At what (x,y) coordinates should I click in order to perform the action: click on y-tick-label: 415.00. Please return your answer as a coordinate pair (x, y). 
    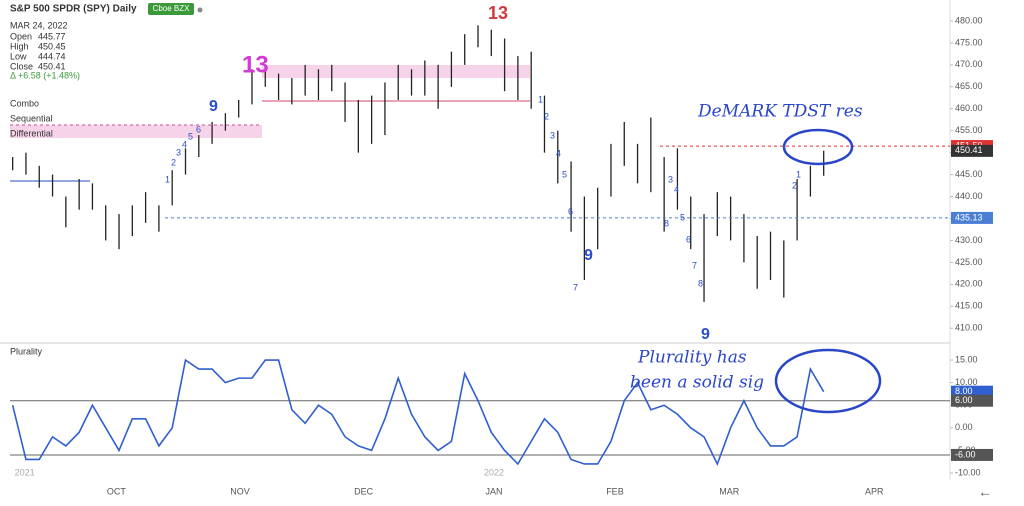
    Looking at the image, I should click on (969, 306).